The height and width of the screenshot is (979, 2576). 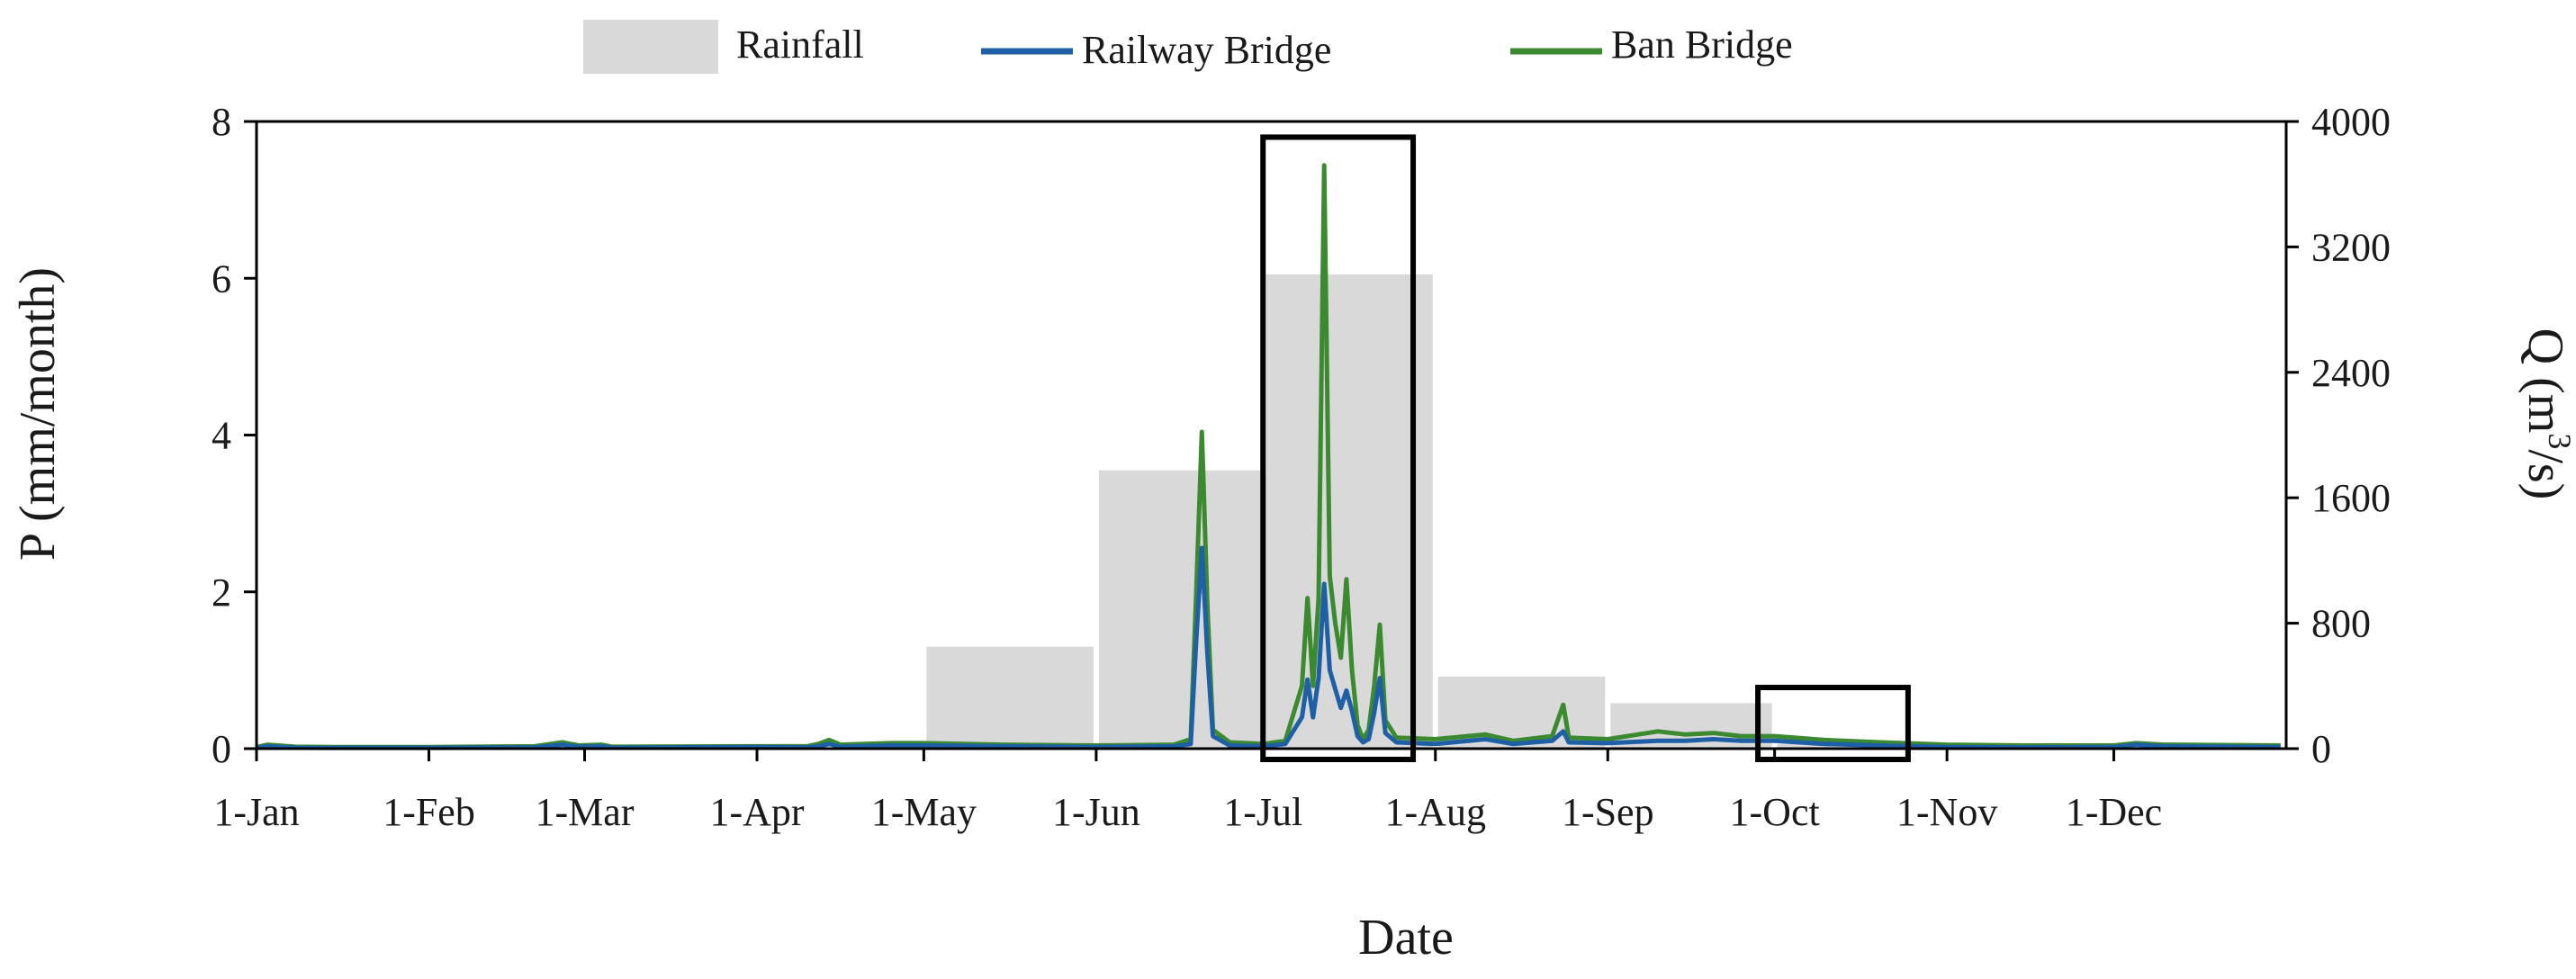 I want to click on y-right-tick-label: 1600, so click(x=2351, y=498).